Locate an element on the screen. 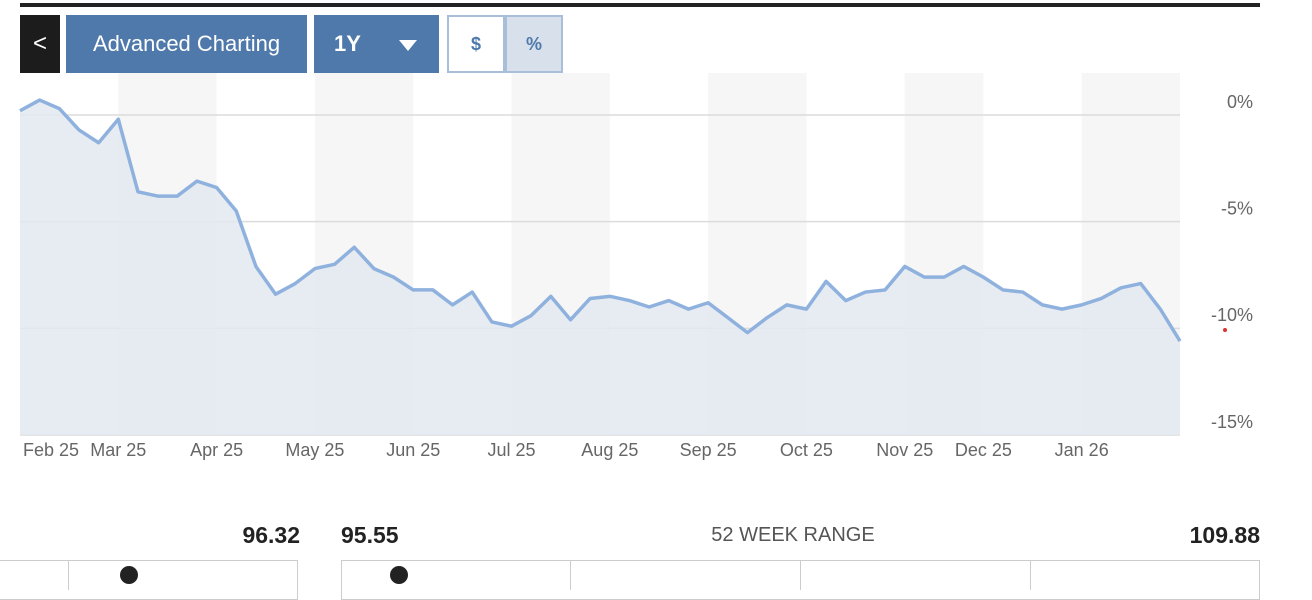 This screenshot has height=600, width=1312. range-dropdown: 1Y is located at coordinates (376, 44).